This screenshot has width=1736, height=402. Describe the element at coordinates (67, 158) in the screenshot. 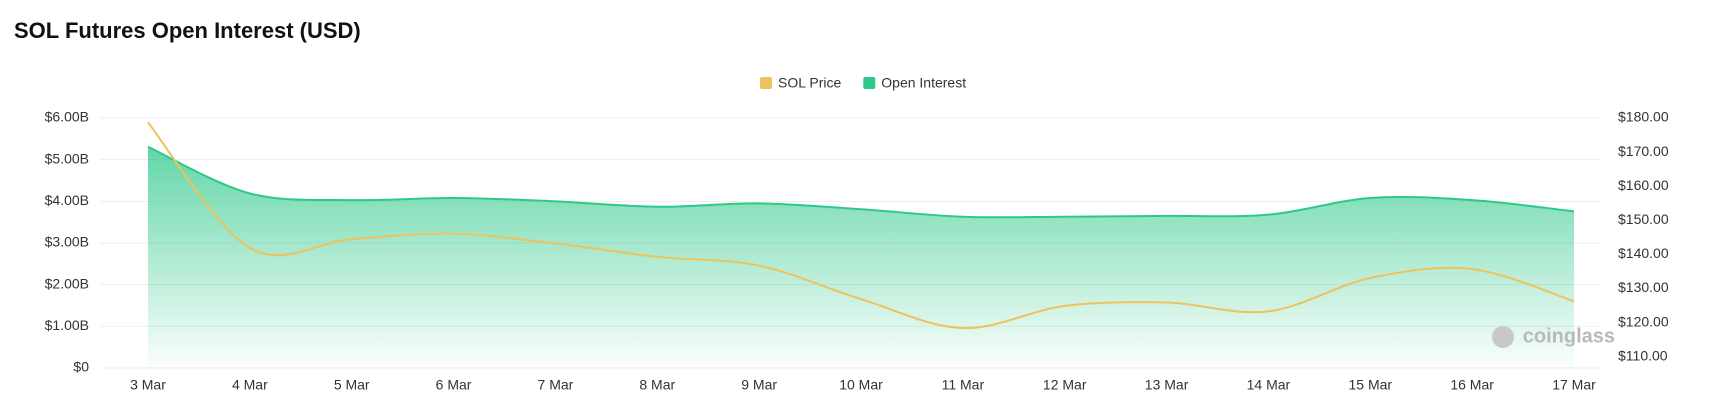

I see `y-tick-label: $5.00B` at that location.